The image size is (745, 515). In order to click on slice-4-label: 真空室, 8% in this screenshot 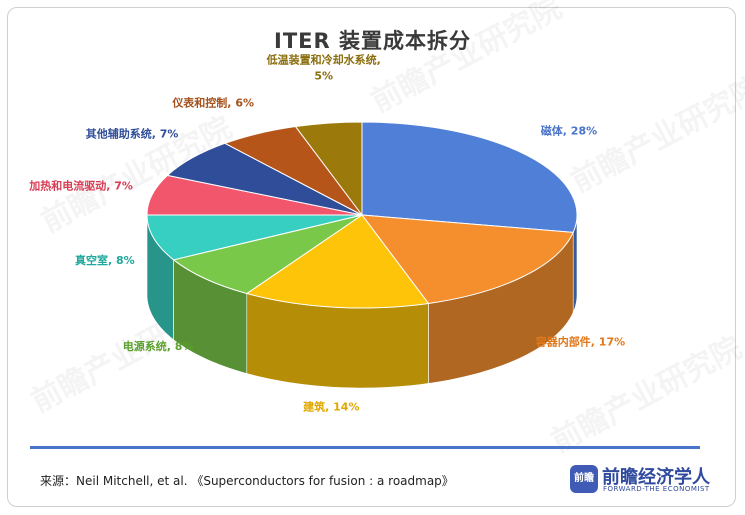, I will do `click(105, 260)`.